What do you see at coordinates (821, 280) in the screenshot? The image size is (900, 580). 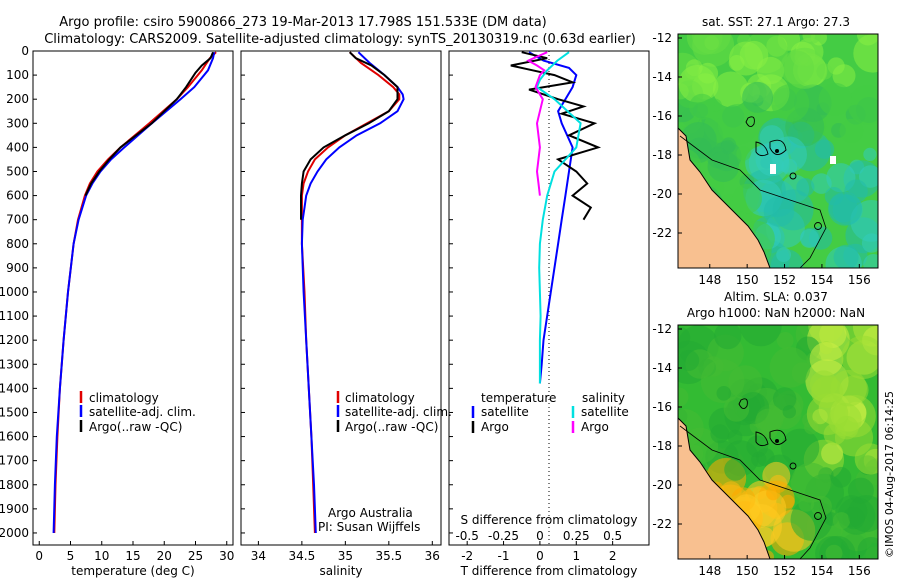 I see `lon-tick-label: 154` at bounding box center [821, 280].